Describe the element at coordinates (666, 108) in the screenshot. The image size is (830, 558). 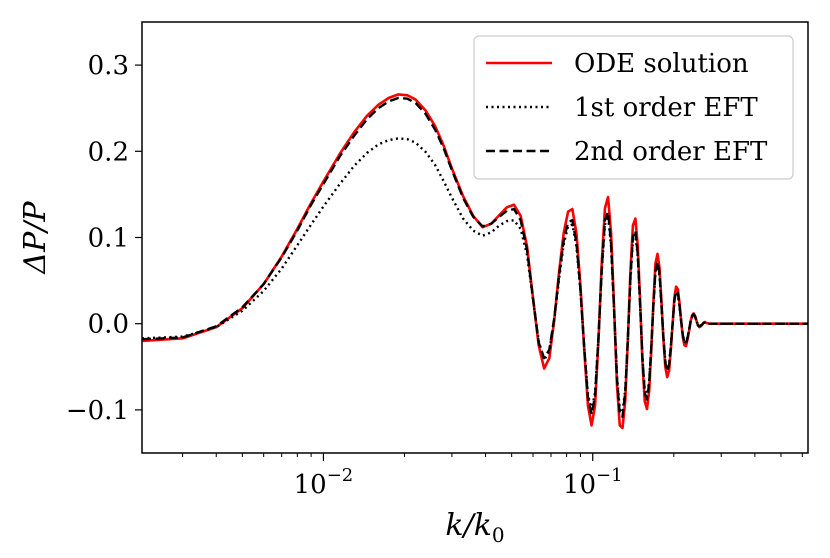
I see `legend-label: 1st order EFT` at that location.